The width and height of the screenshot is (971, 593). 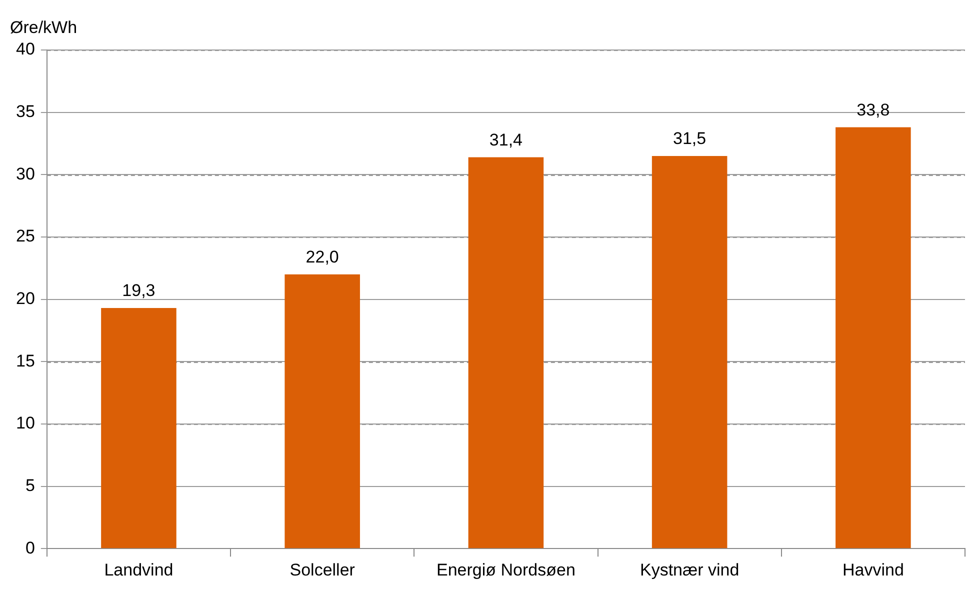 What do you see at coordinates (30, 548) in the screenshot?
I see `y-tick-label: 0` at bounding box center [30, 548].